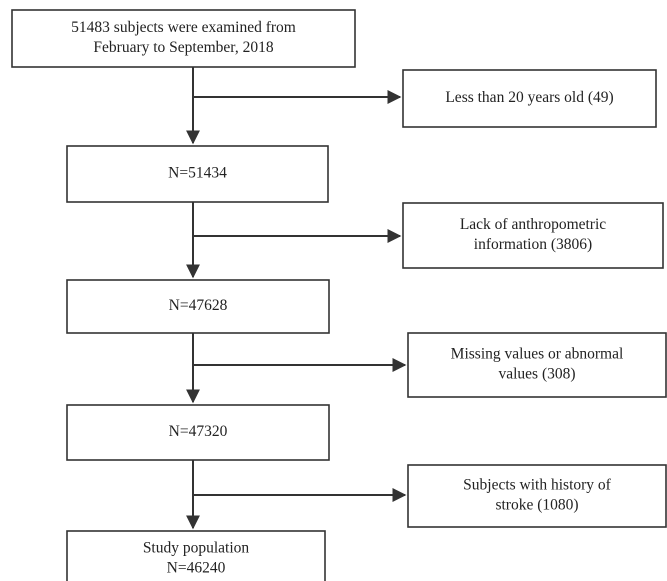  Describe the element at coordinates (196, 568) in the screenshot. I see `node-text: N=46240` at that location.